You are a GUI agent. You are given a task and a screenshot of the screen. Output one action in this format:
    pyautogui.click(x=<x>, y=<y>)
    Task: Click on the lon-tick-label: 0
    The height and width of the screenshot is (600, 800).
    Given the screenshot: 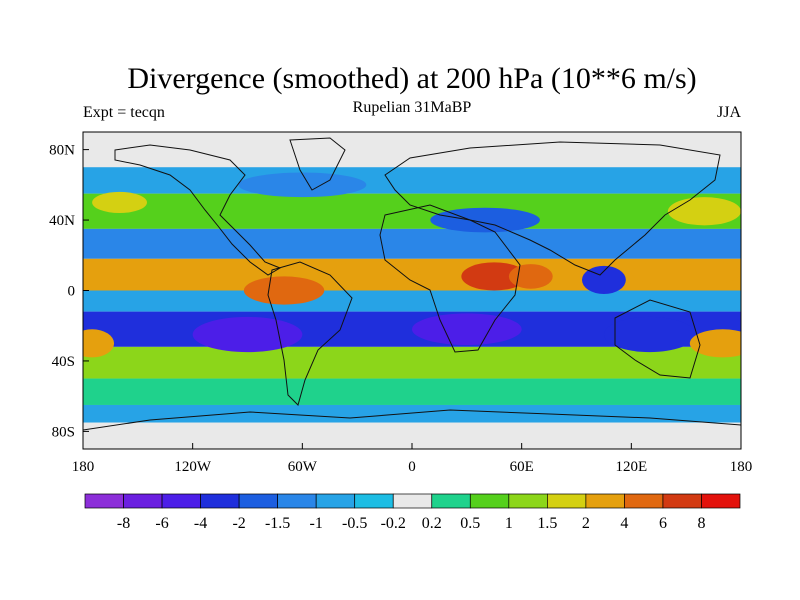 What is the action you would take?
    pyautogui.click(x=412, y=467)
    